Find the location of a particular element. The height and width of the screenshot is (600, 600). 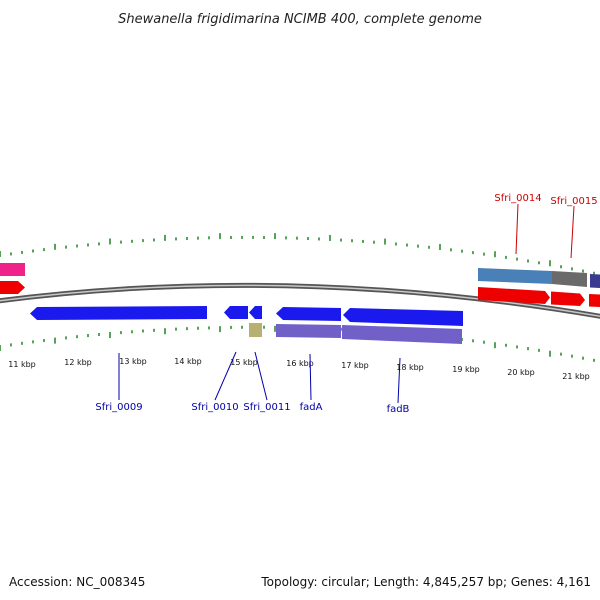

scale-label: 13 kbp is located at coordinates (133, 361).